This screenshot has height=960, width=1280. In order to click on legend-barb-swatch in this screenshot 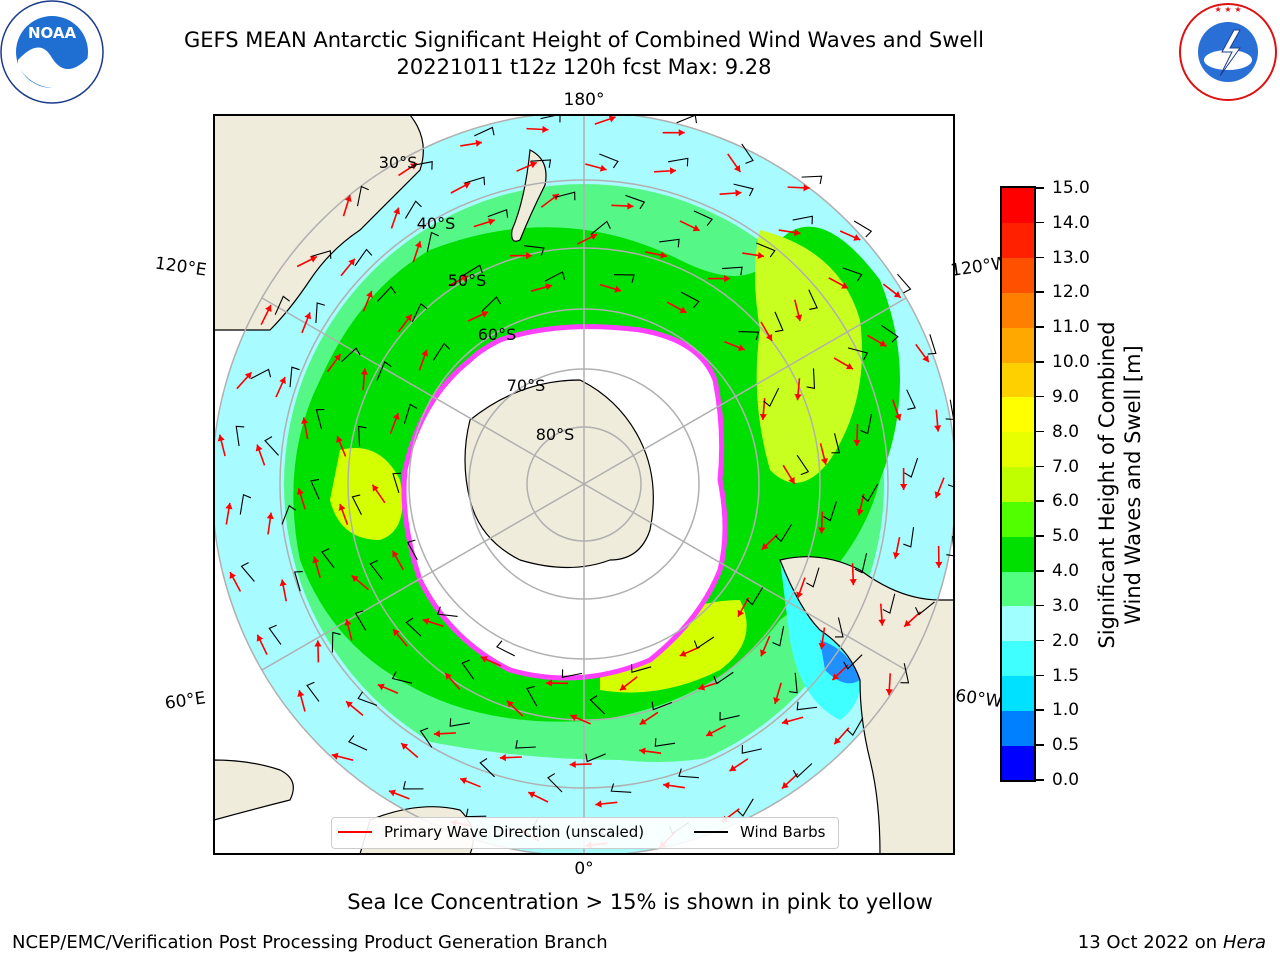, I will do `click(711, 832)`.